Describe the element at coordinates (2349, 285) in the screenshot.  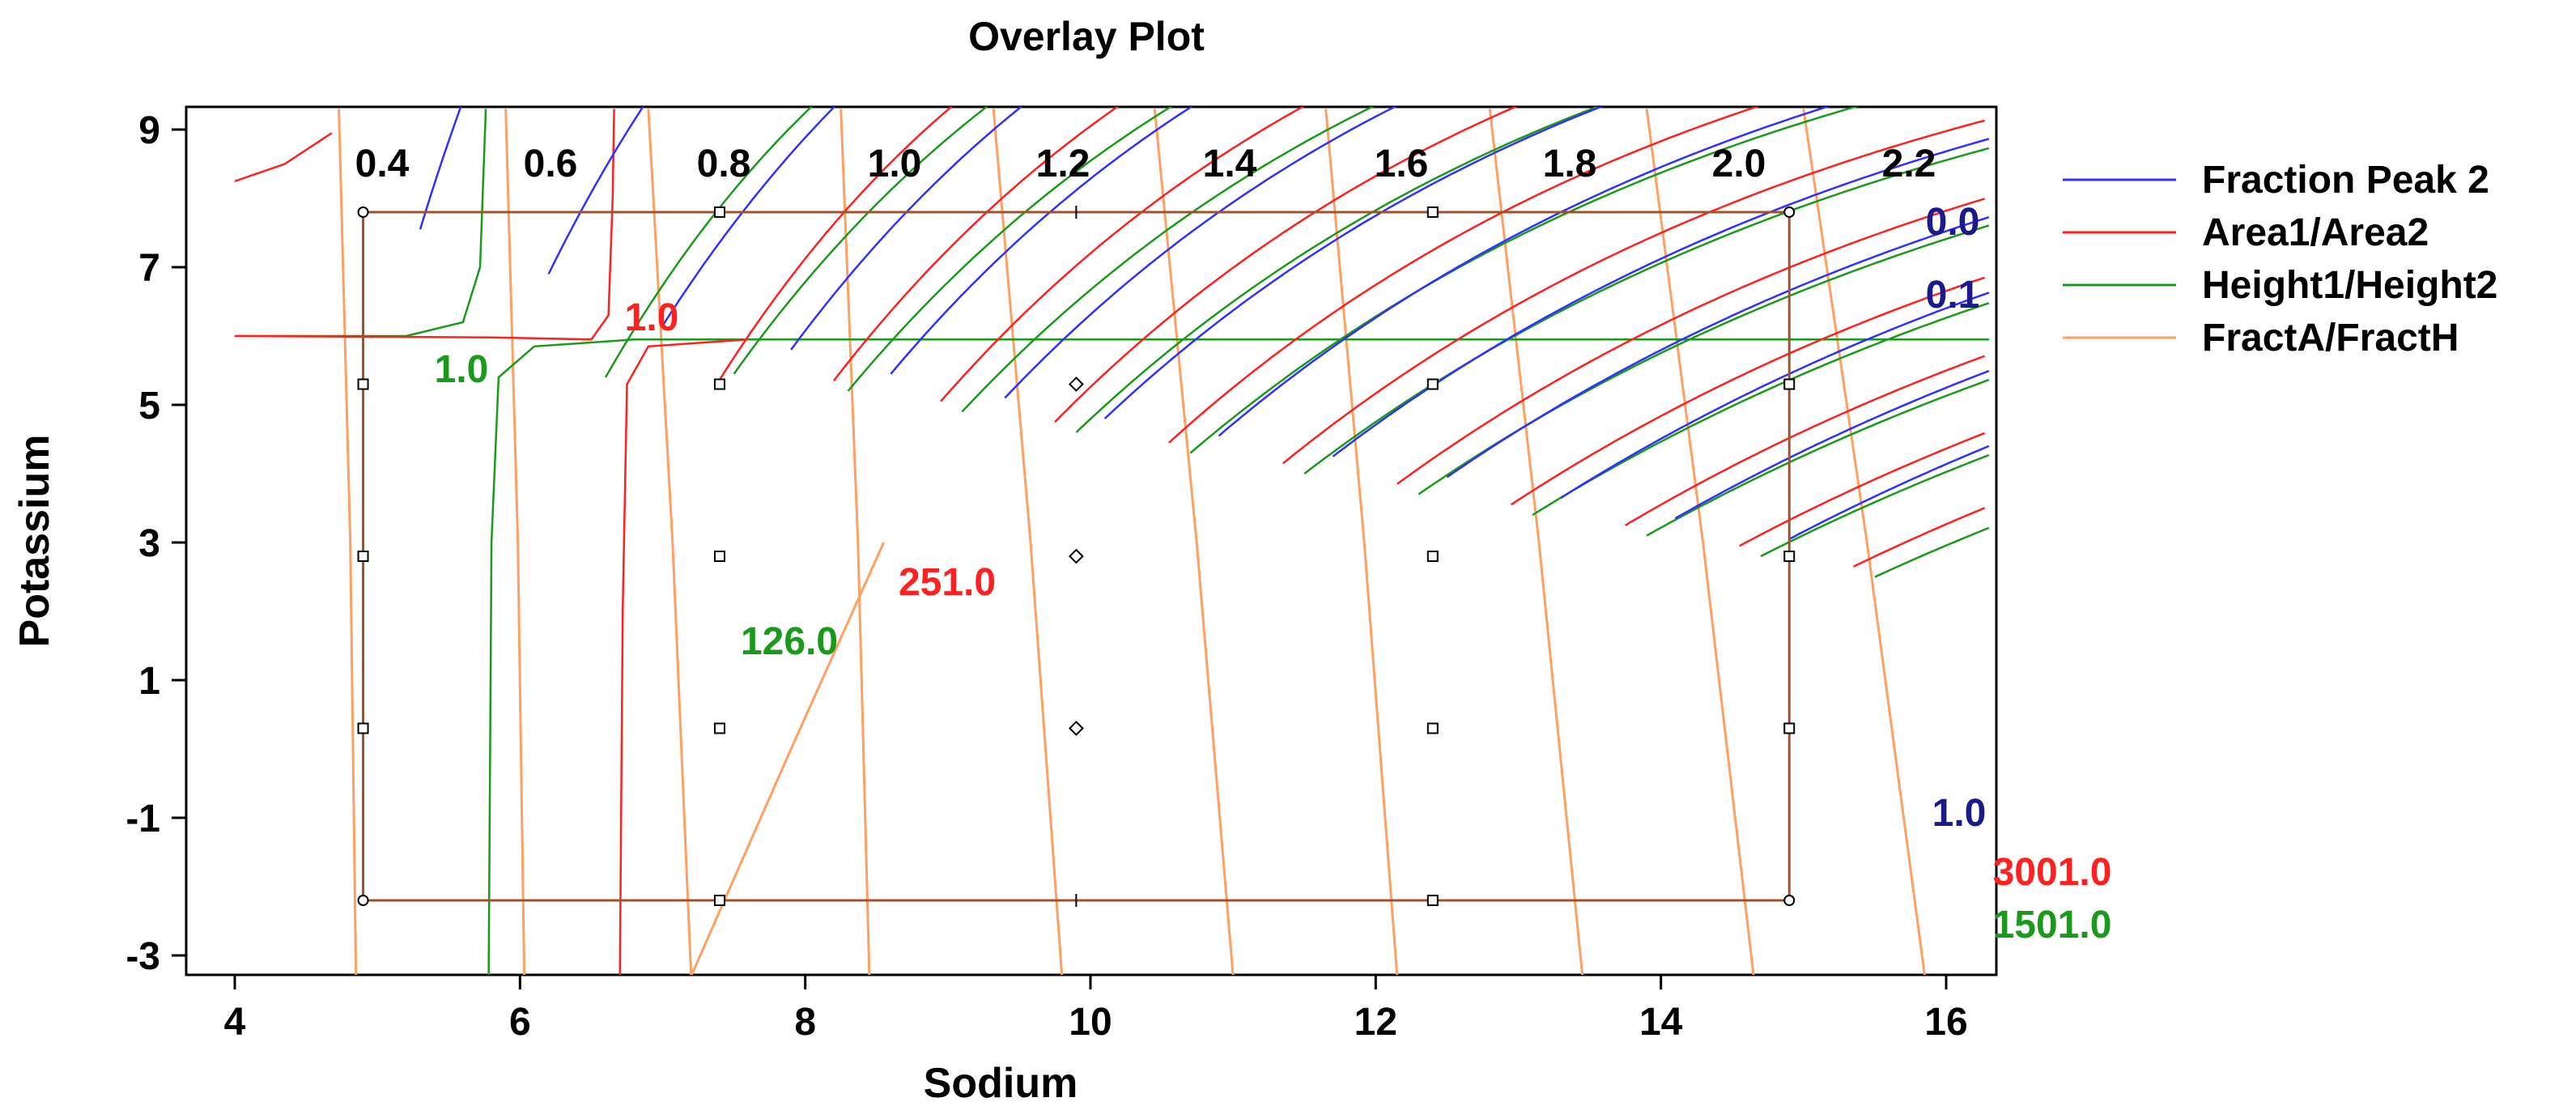
I see `legend-label: Height1/Height2` at that location.